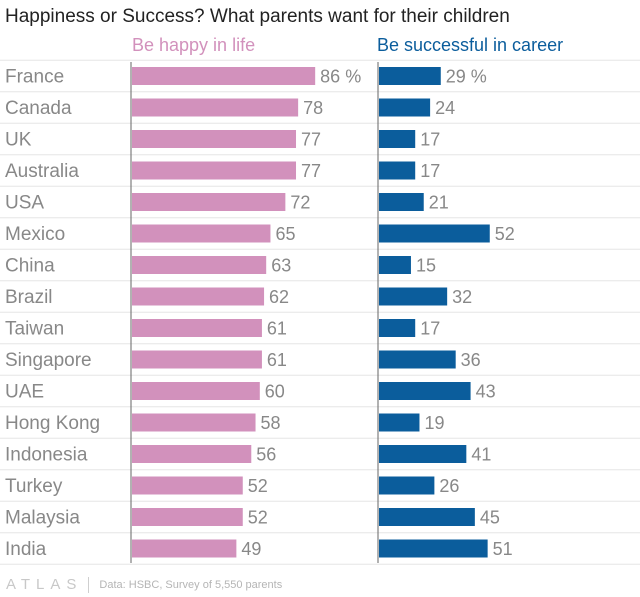 The height and width of the screenshot is (597, 640). What do you see at coordinates (35, 234) in the screenshot?
I see `category-label: Mexico` at bounding box center [35, 234].